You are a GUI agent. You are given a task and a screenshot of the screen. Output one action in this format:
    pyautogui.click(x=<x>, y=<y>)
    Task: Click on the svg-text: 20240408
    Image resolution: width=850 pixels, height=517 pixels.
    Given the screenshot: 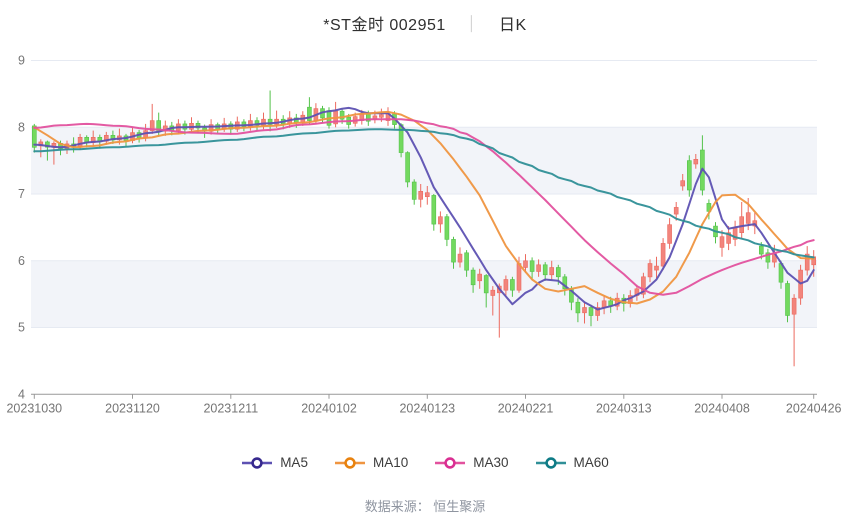 What is the action you would take?
    pyautogui.click(x=722, y=408)
    